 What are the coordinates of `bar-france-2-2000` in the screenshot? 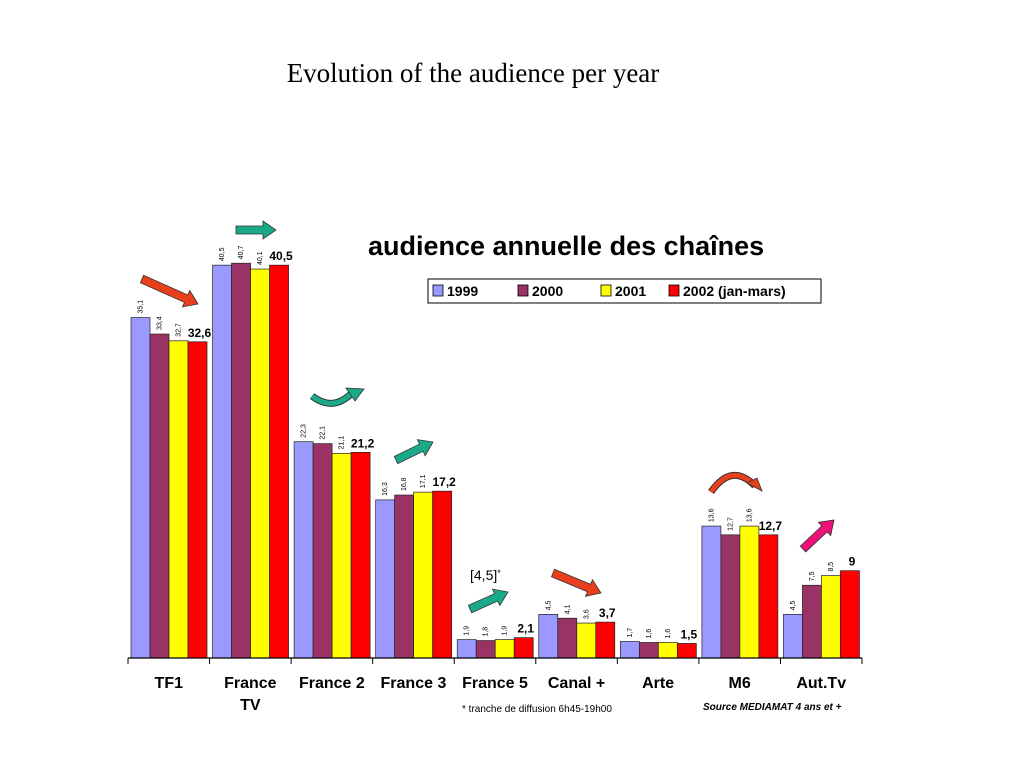 It's located at (322, 551).